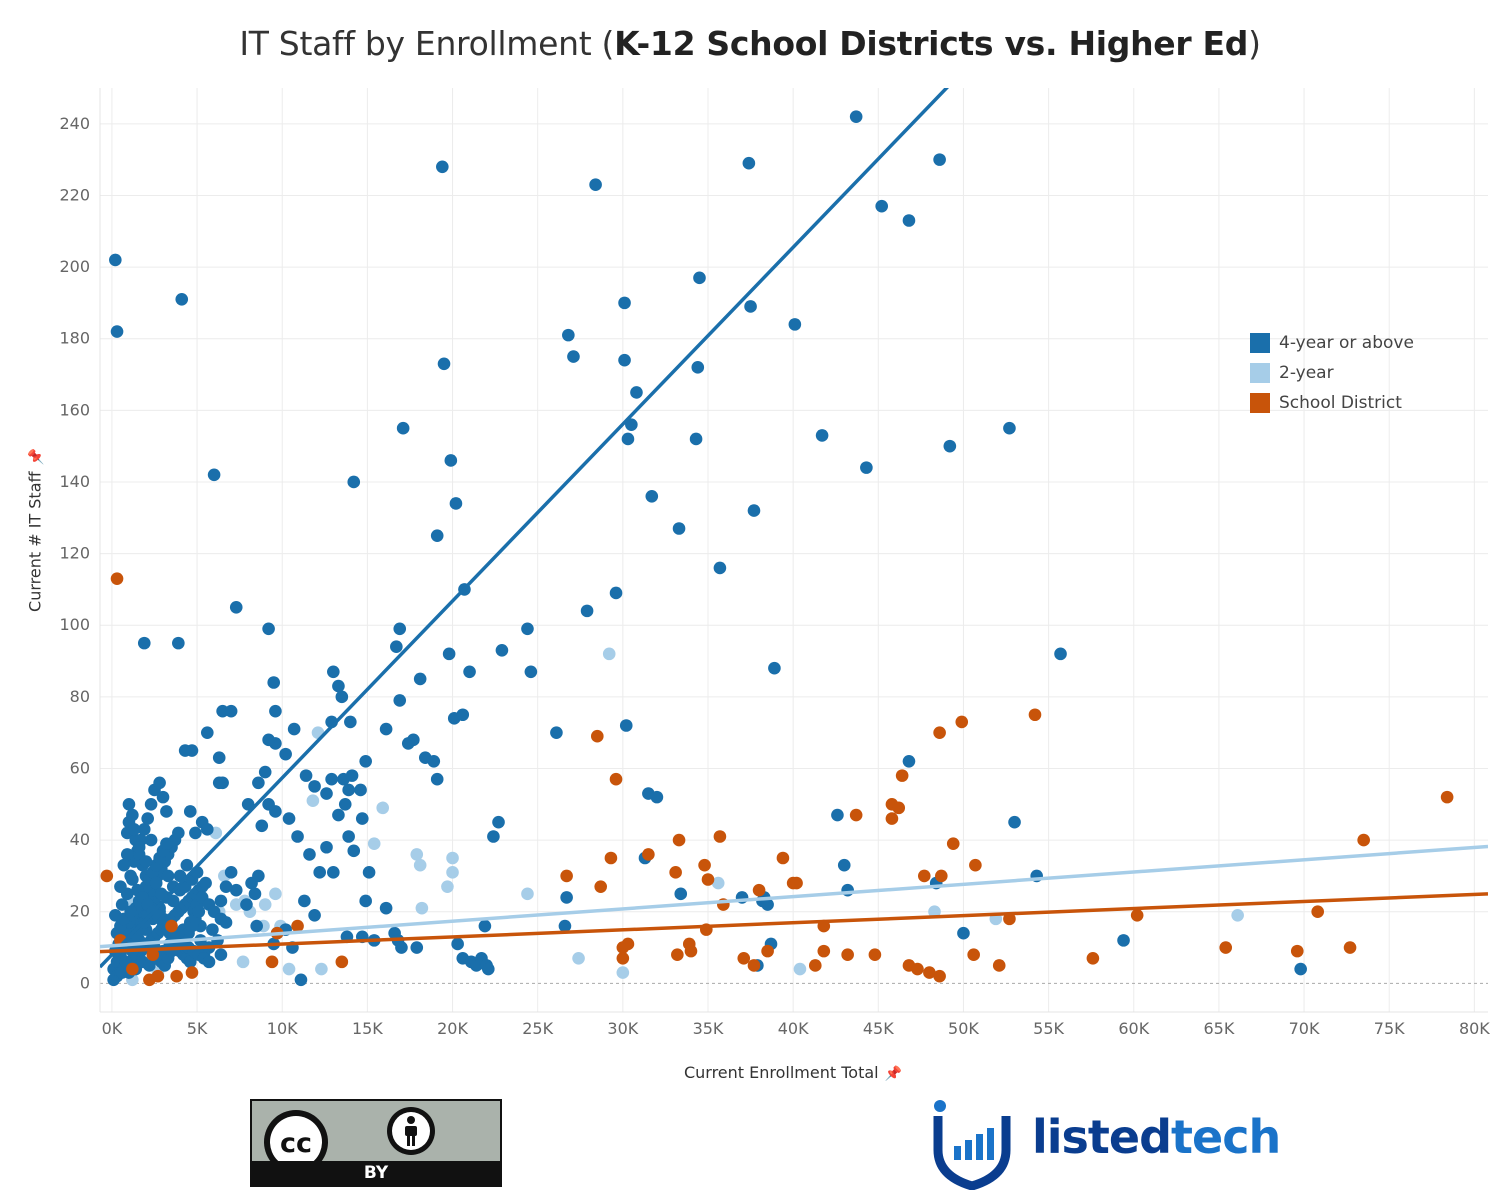  What do you see at coordinates (708, 1028) in the screenshot?
I see `x-tick-label: 35K` at bounding box center [708, 1028].